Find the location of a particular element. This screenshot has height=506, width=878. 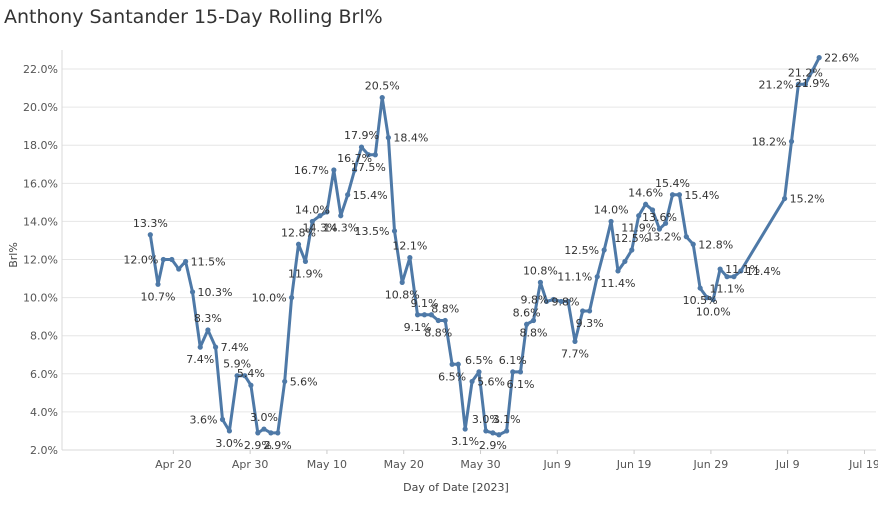

x-tick-label: Jul 19 is located at coordinates (863, 464).